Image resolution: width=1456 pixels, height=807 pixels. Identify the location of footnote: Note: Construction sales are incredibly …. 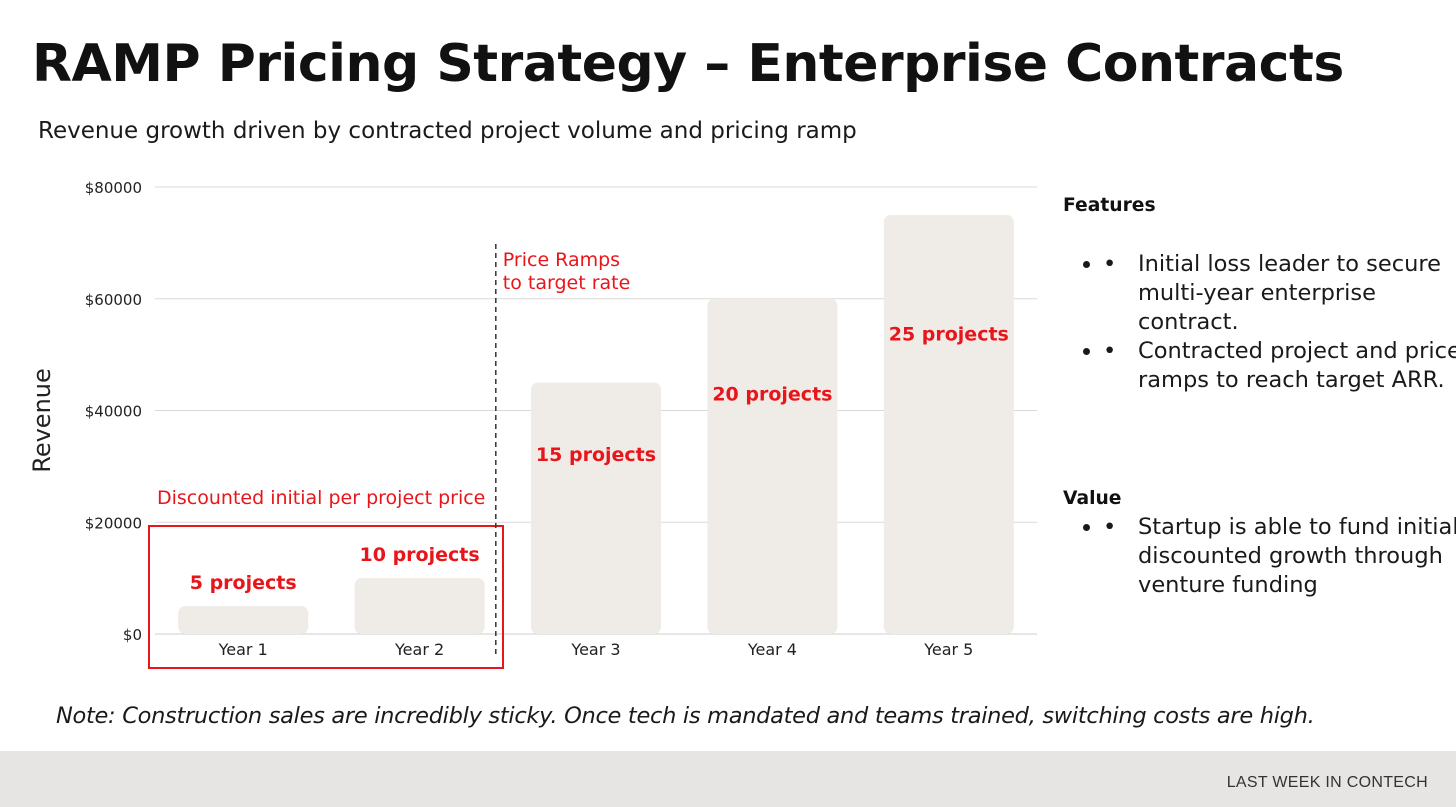
(685, 716).